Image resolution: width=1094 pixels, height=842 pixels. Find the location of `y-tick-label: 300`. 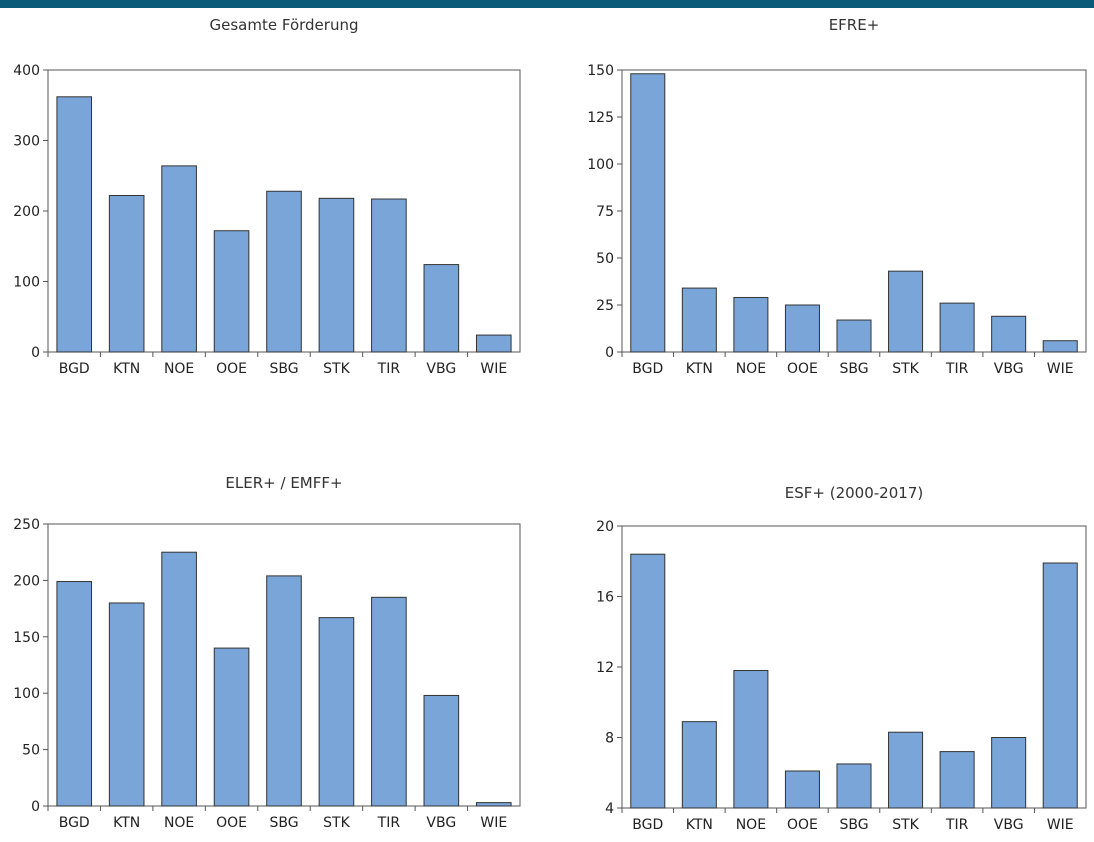

y-tick-label: 300 is located at coordinates (26, 142).